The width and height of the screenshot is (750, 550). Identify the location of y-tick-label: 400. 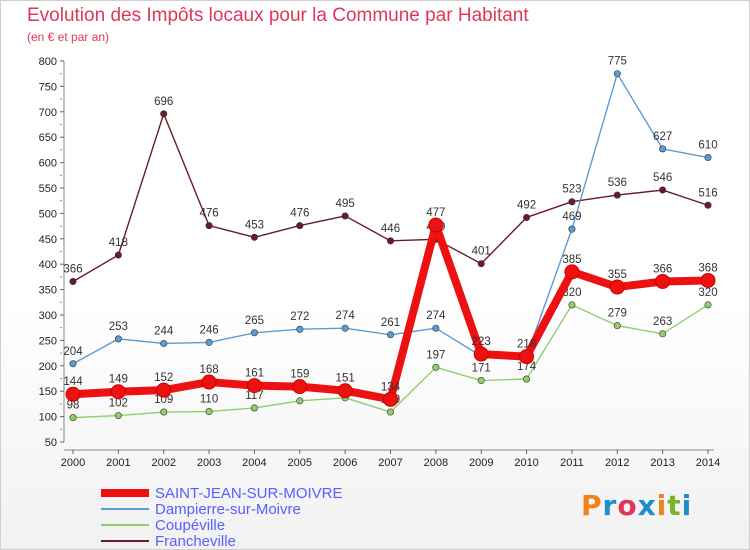
(48, 265).